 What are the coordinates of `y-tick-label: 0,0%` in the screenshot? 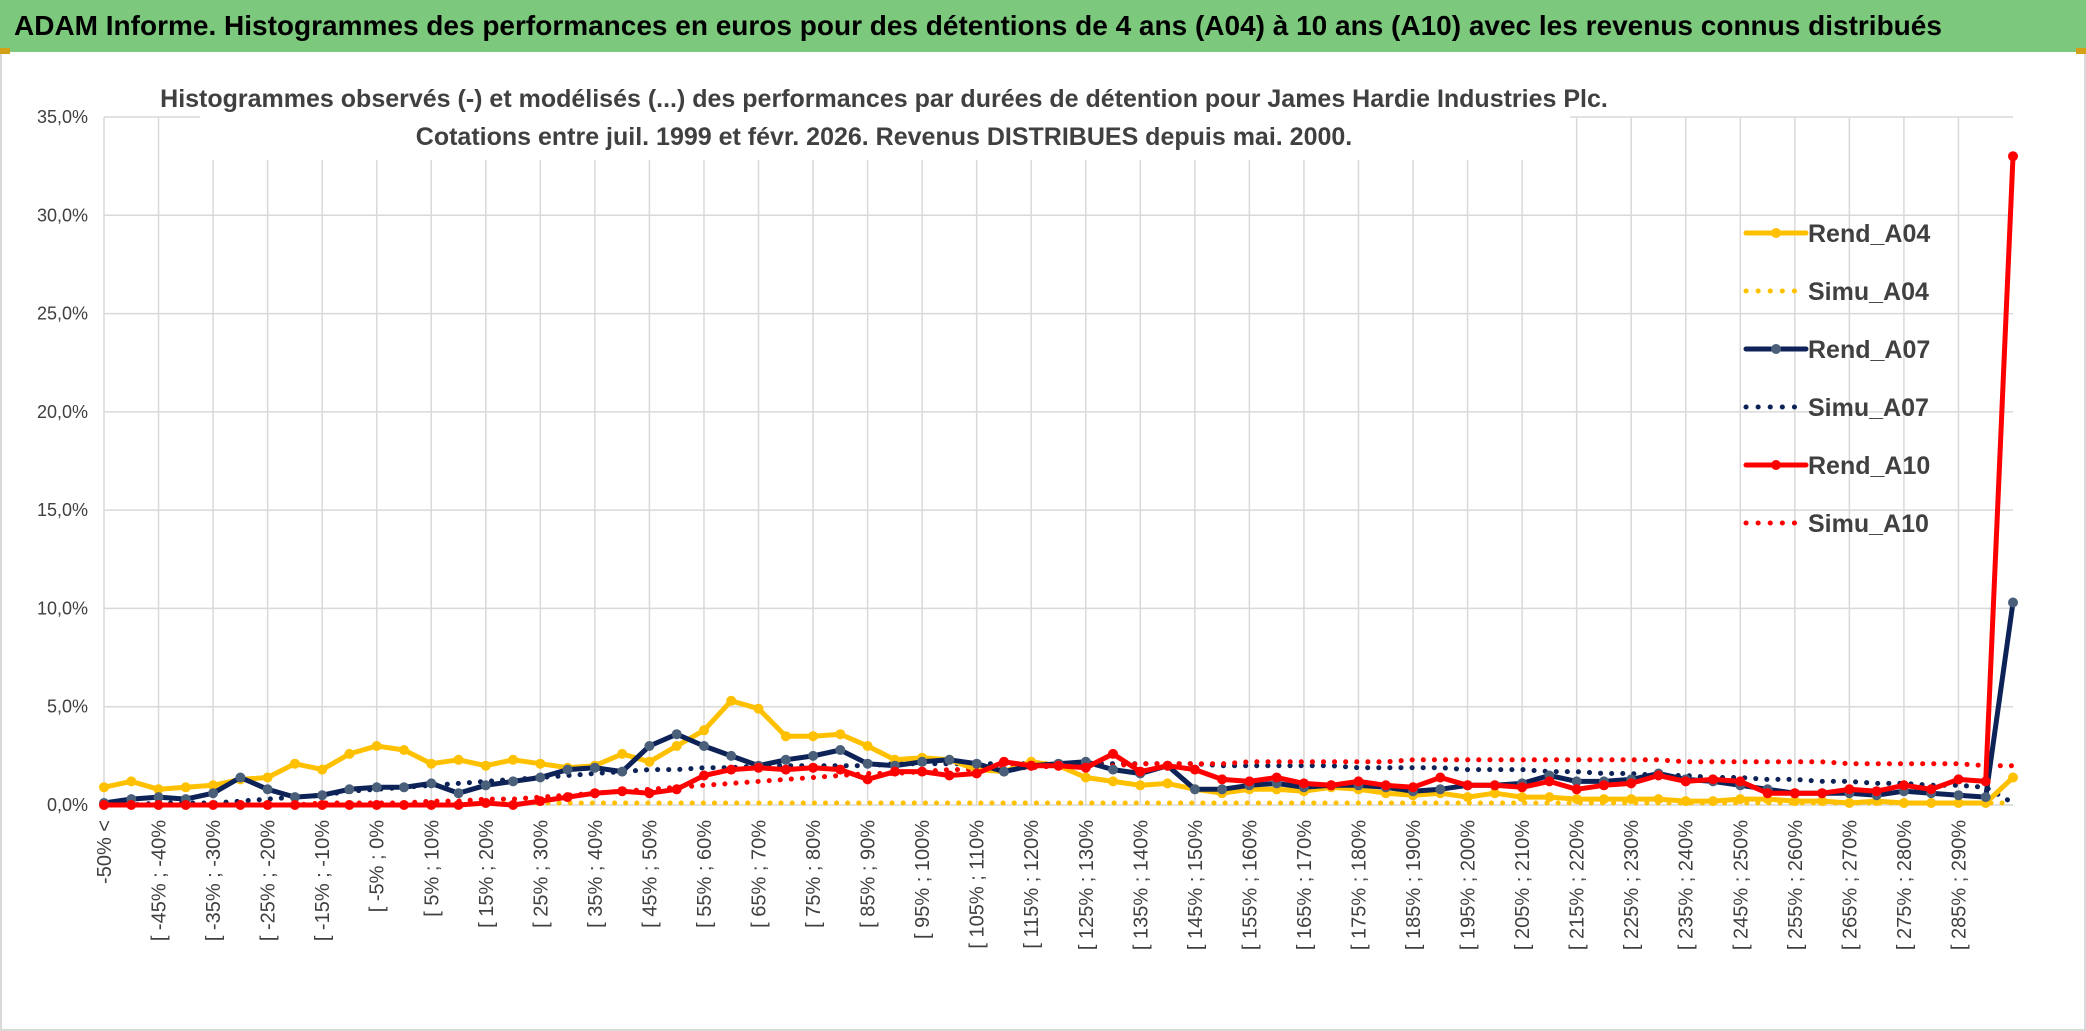 It's located at (67, 805).